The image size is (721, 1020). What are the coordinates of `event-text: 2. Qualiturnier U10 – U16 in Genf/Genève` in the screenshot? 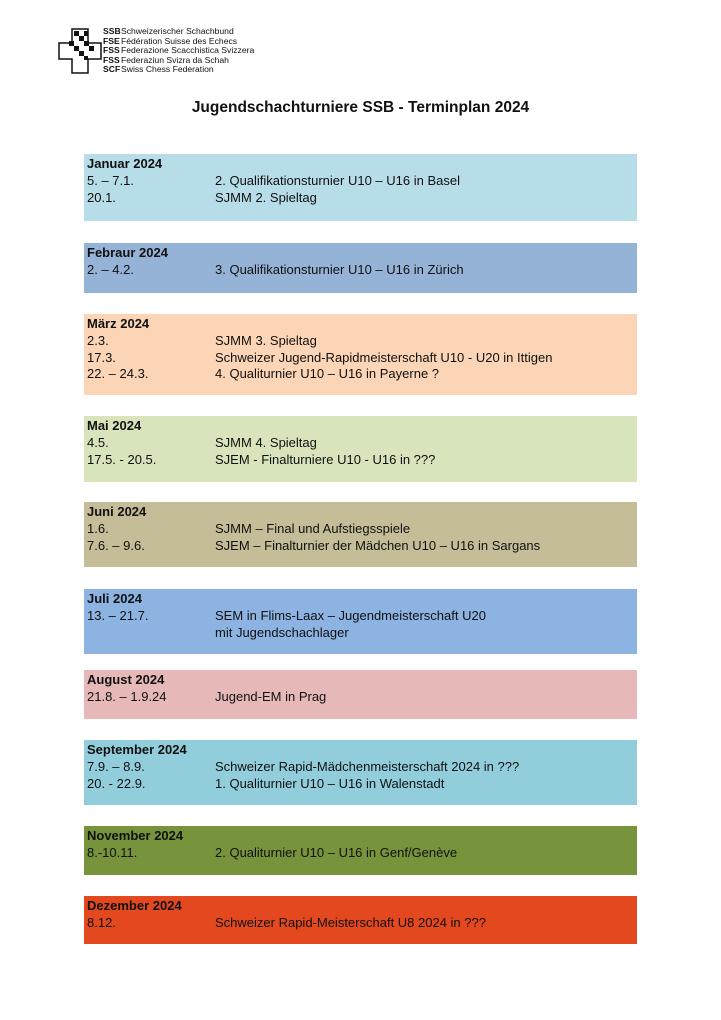 It's located at (336, 852).